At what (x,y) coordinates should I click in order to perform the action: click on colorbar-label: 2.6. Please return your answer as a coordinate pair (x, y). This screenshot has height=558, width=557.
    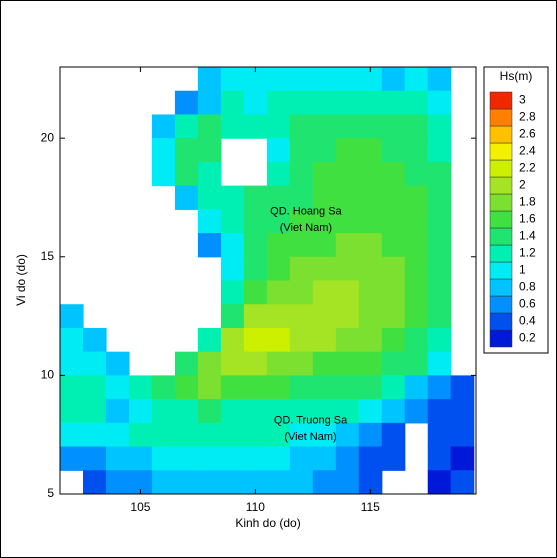
    Looking at the image, I should click on (527, 134).